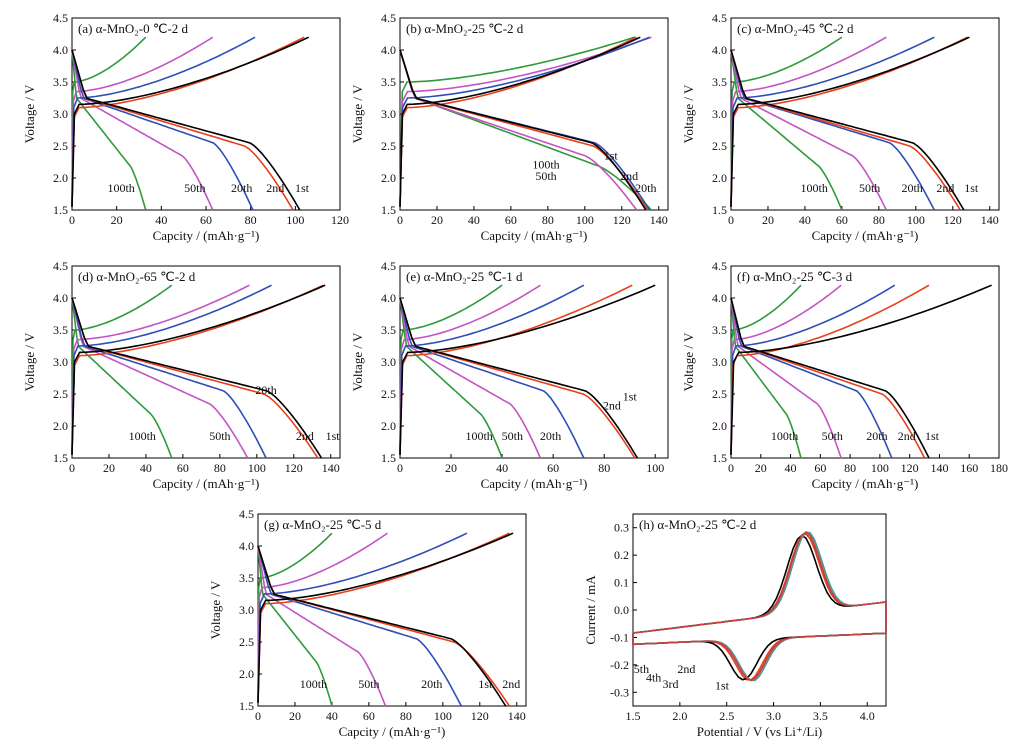  What do you see at coordinates (465, 28) in the screenshot?
I see `panel-title: (b) α-MnO₂-25 ℃-2 d` at bounding box center [465, 28].